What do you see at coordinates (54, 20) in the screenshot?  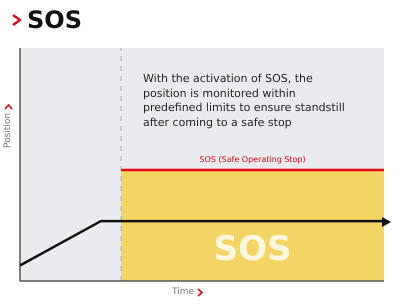 I see `chart-title: SOS` at bounding box center [54, 20].